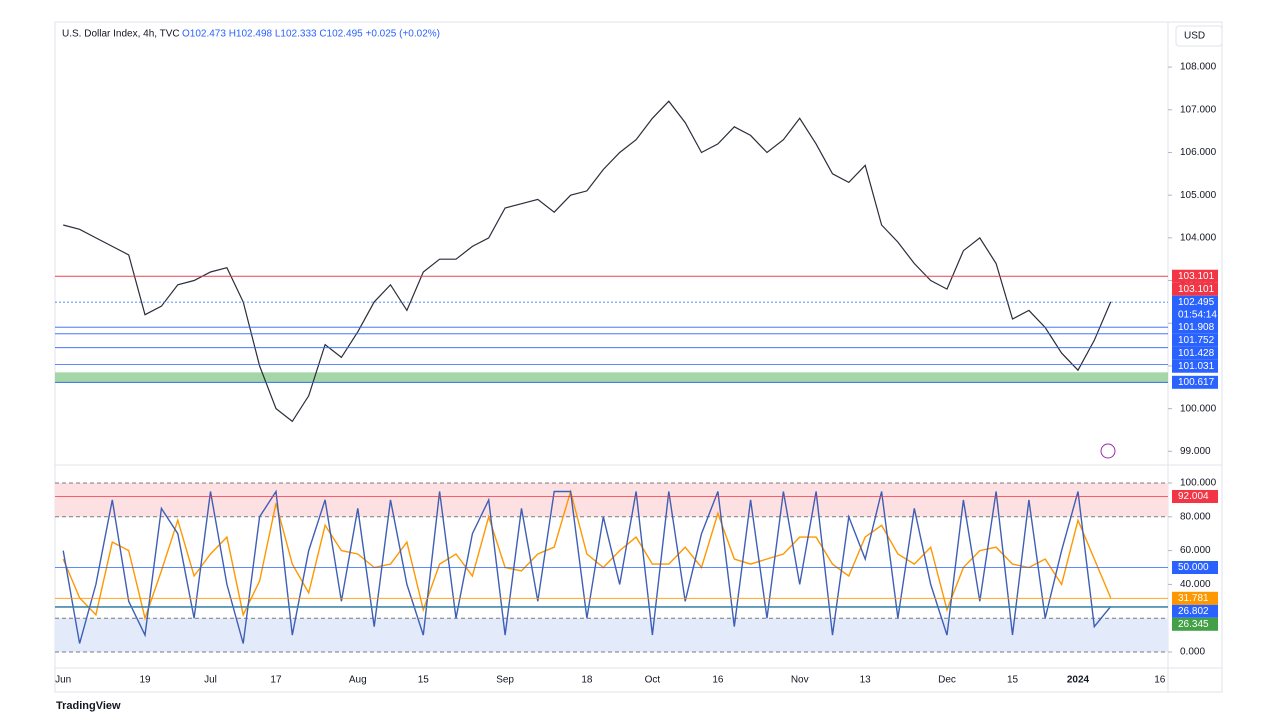 The height and width of the screenshot is (725, 1280). I want to click on x-tick-label: 18, so click(587, 680).